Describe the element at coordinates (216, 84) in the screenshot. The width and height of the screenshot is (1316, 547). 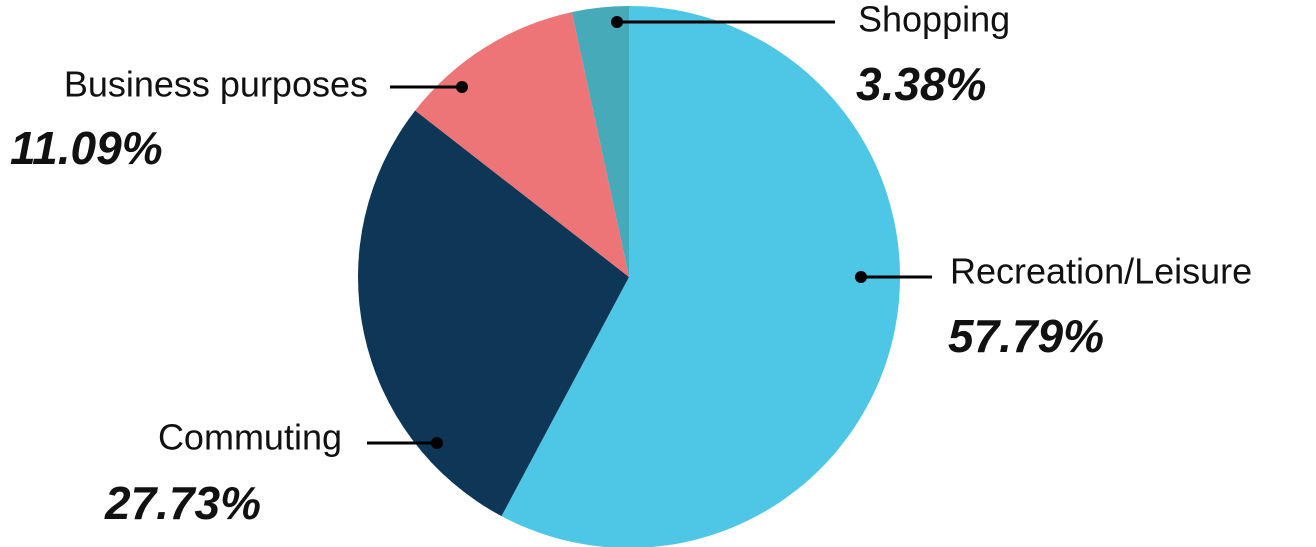
I see `category-label: Business purposes` at that location.